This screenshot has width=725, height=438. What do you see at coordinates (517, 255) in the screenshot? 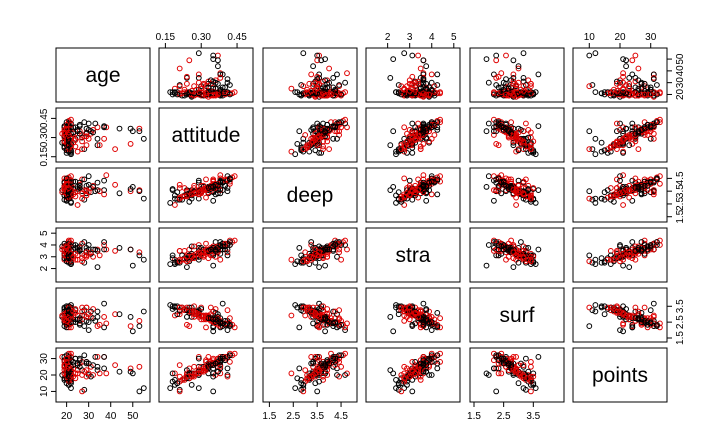
I see `panel-stra-vs-surf` at bounding box center [517, 255].